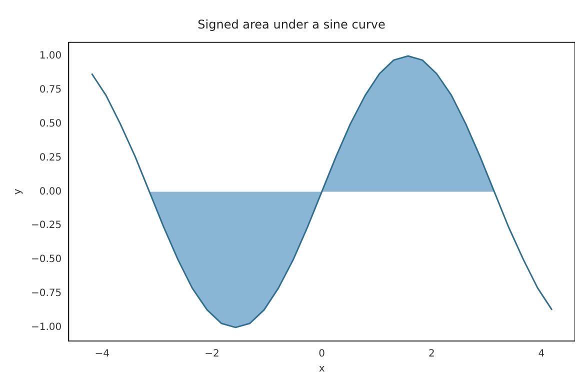 Image resolution: width=583 pixels, height=383 pixels. Describe the element at coordinates (50, 56) in the screenshot. I see `y-tick-label: 1.00` at that location.